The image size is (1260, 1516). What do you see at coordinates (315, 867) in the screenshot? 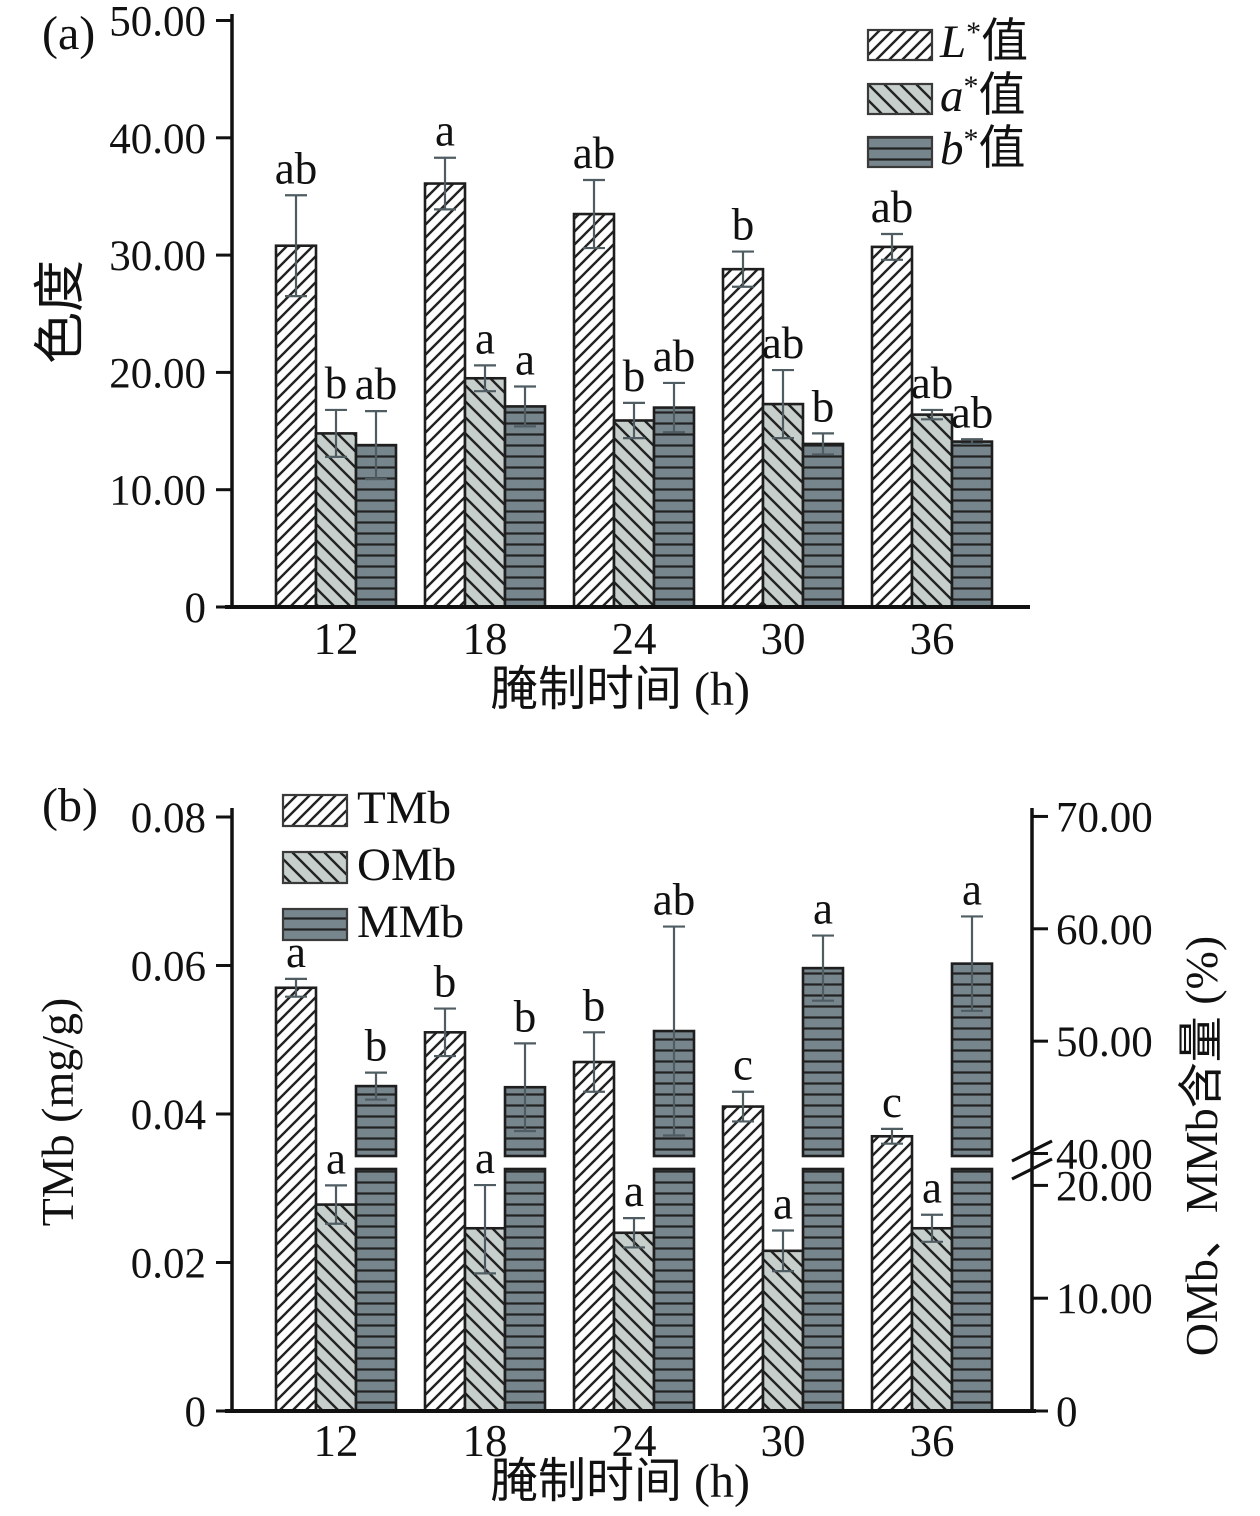
I see `legend-swatch-OMb` at bounding box center [315, 867].